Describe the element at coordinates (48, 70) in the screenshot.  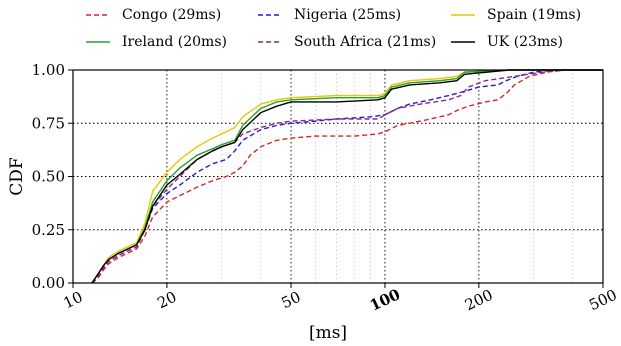
I see `y-tick-label: 1.00` at that location.